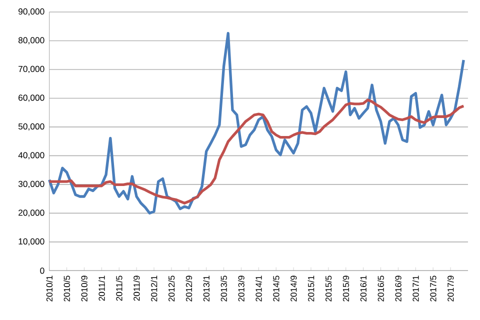 This screenshot has width=480, height=320. What do you see at coordinates (241, 289) in the screenshot?
I see `x-tick-label: 2013/9` at bounding box center [241, 289].